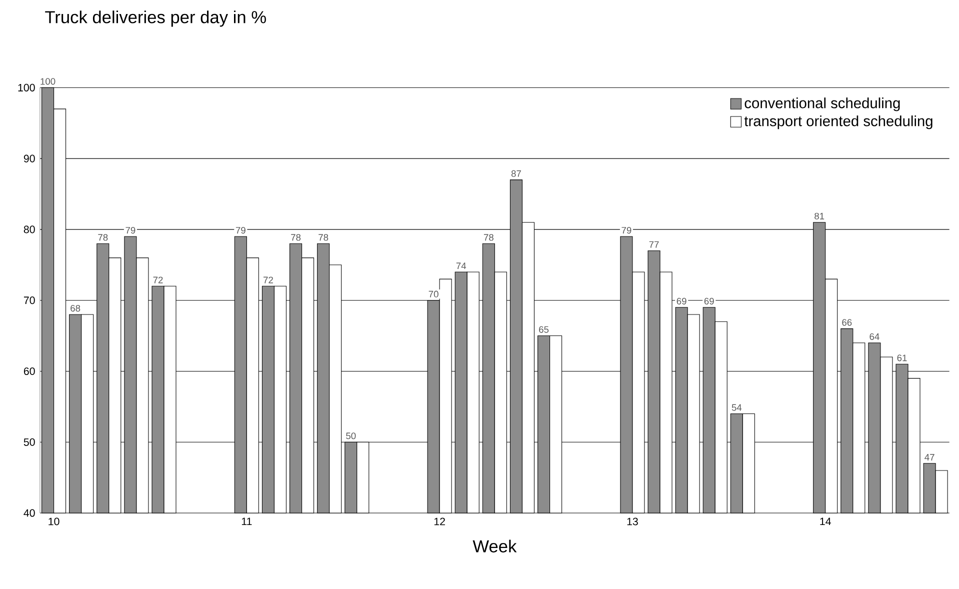  Describe the element at coordinates (29, 300) in the screenshot. I see `y-tick-label: 70` at that location.